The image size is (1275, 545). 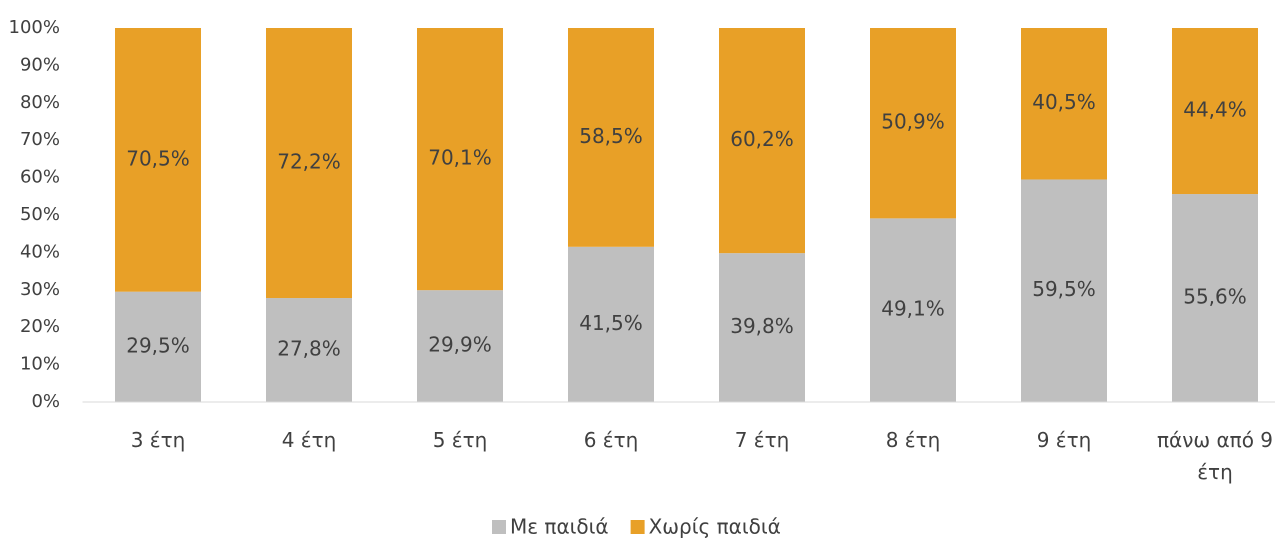 I want to click on x-tick-label: 3 έτη, so click(x=158, y=440).